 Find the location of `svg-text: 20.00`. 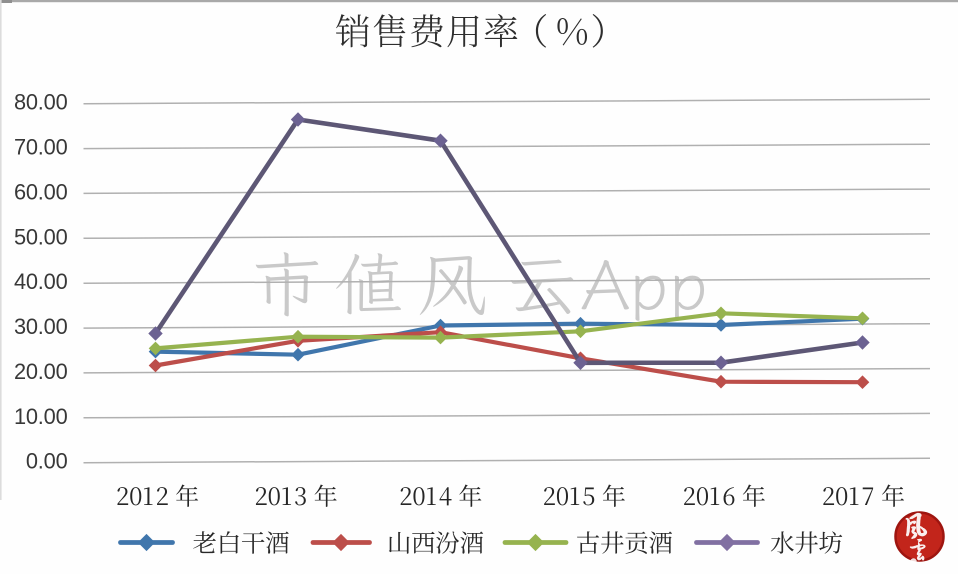

svg-text: 20.00 is located at coordinates (41, 371).